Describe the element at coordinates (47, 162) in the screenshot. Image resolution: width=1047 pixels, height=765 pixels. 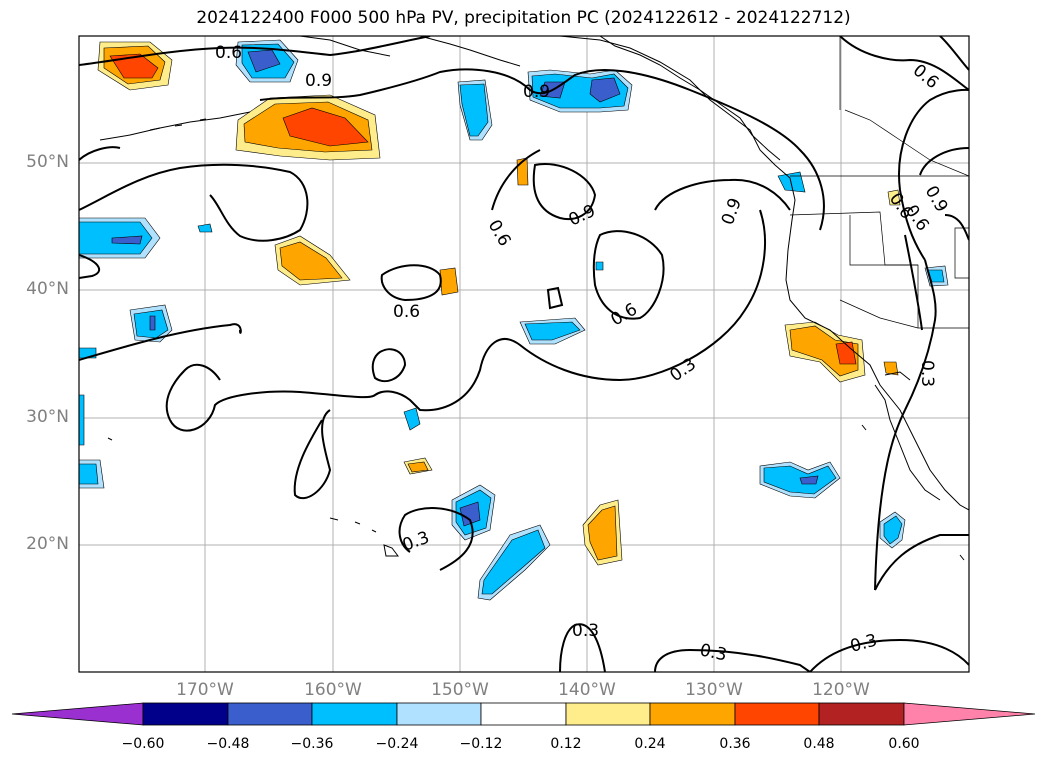
I see `lat-label: 50°N` at that location.